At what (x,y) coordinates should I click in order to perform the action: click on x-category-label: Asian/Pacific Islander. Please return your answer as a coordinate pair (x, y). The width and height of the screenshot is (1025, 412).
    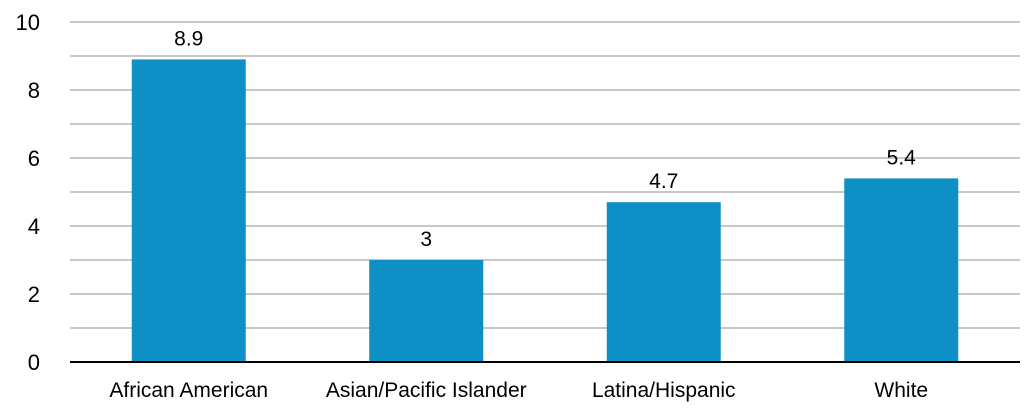
    Looking at the image, I should click on (426, 390).